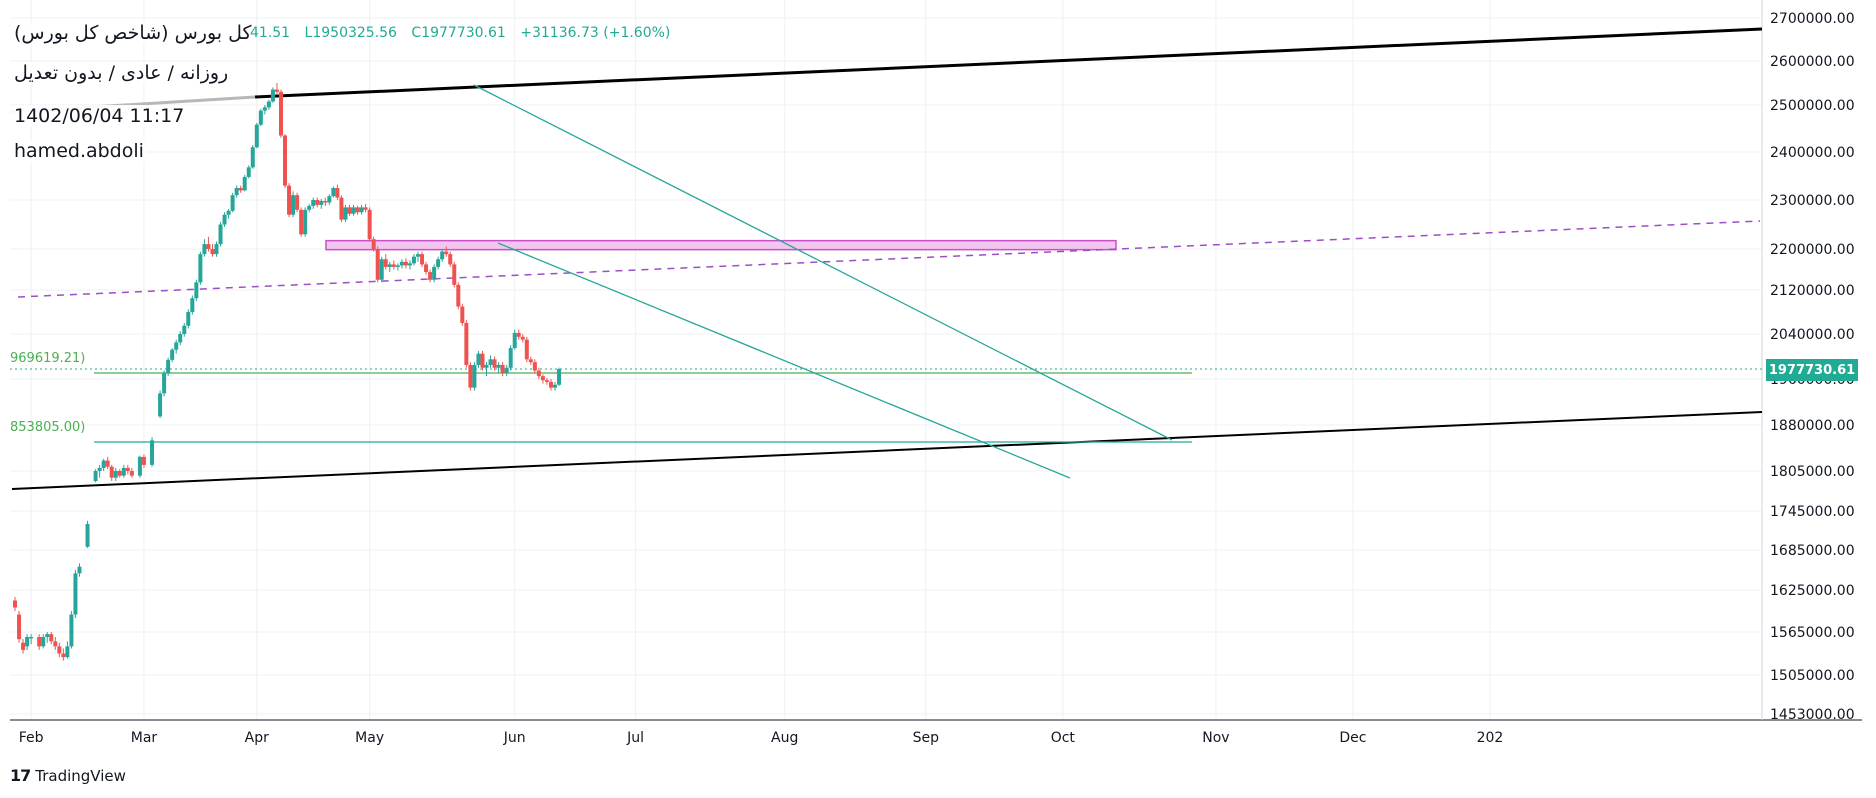  Describe the element at coordinates (369, 738) in the screenshot. I see `x-tick-label: May` at that location.